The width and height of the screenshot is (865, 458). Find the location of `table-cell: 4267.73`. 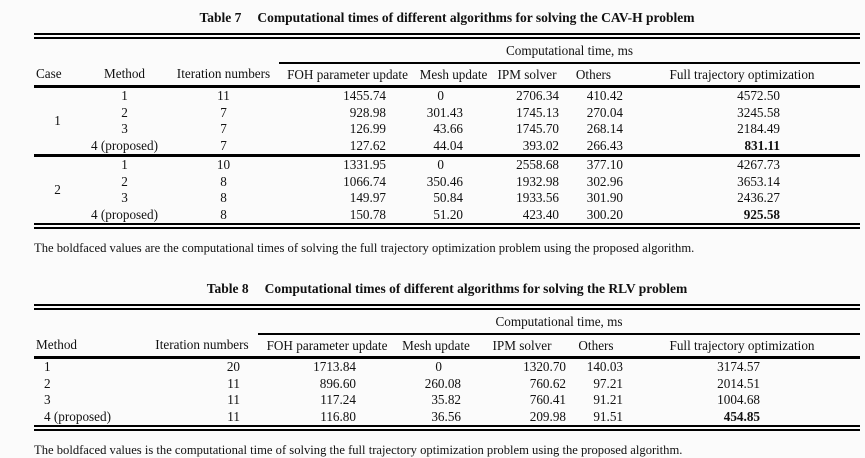

table-cell: 4267.73 is located at coordinates (742, 164).